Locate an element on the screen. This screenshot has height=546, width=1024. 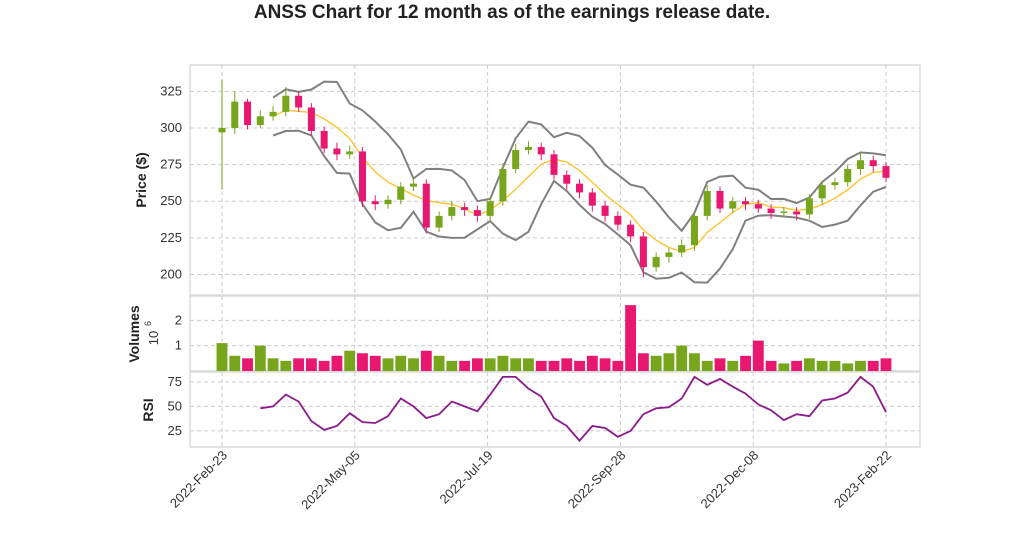
price-axis-label: Price ($) is located at coordinates (141, 179).